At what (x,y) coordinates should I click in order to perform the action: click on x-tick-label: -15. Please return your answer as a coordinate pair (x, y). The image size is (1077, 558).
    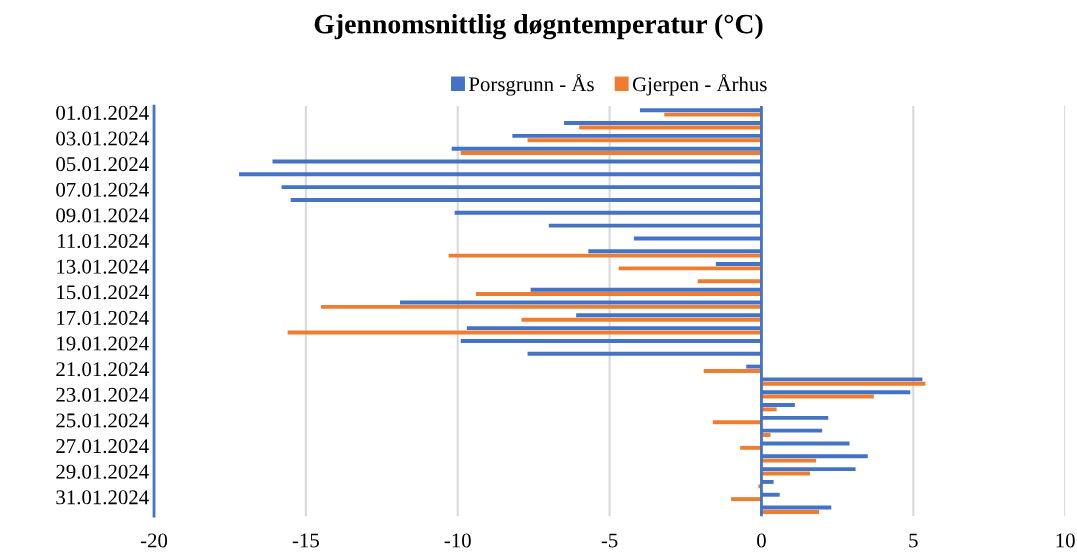
    Looking at the image, I should click on (305, 540).